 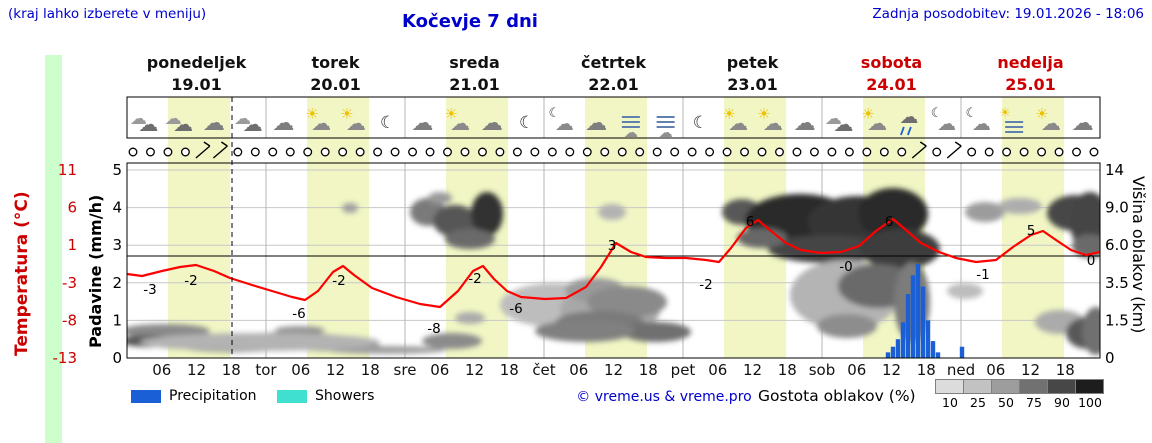 I want to click on svg-text: 4, so click(x=117, y=208).